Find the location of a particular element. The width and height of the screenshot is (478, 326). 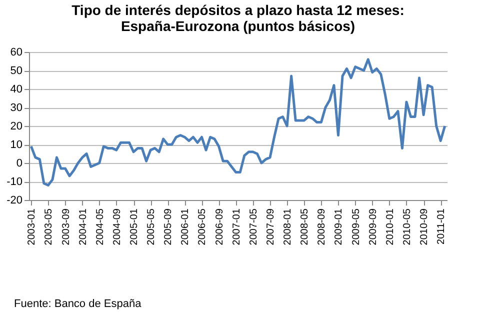

x-tick-label: 2010-05 is located at coordinates (407, 227).